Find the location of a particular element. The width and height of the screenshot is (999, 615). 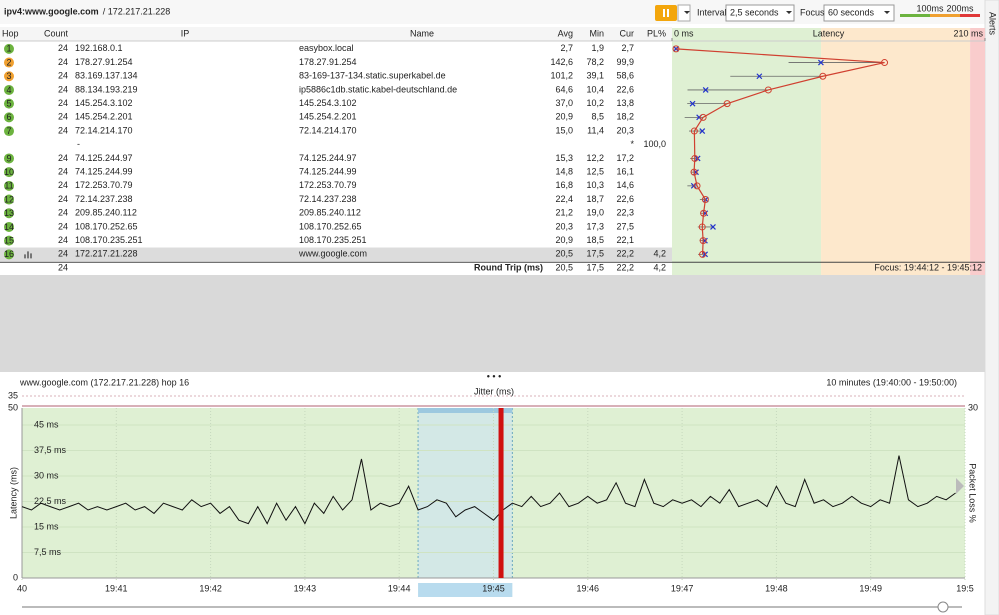

cur-cell: 22,3 is located at coordinates (625, 213).